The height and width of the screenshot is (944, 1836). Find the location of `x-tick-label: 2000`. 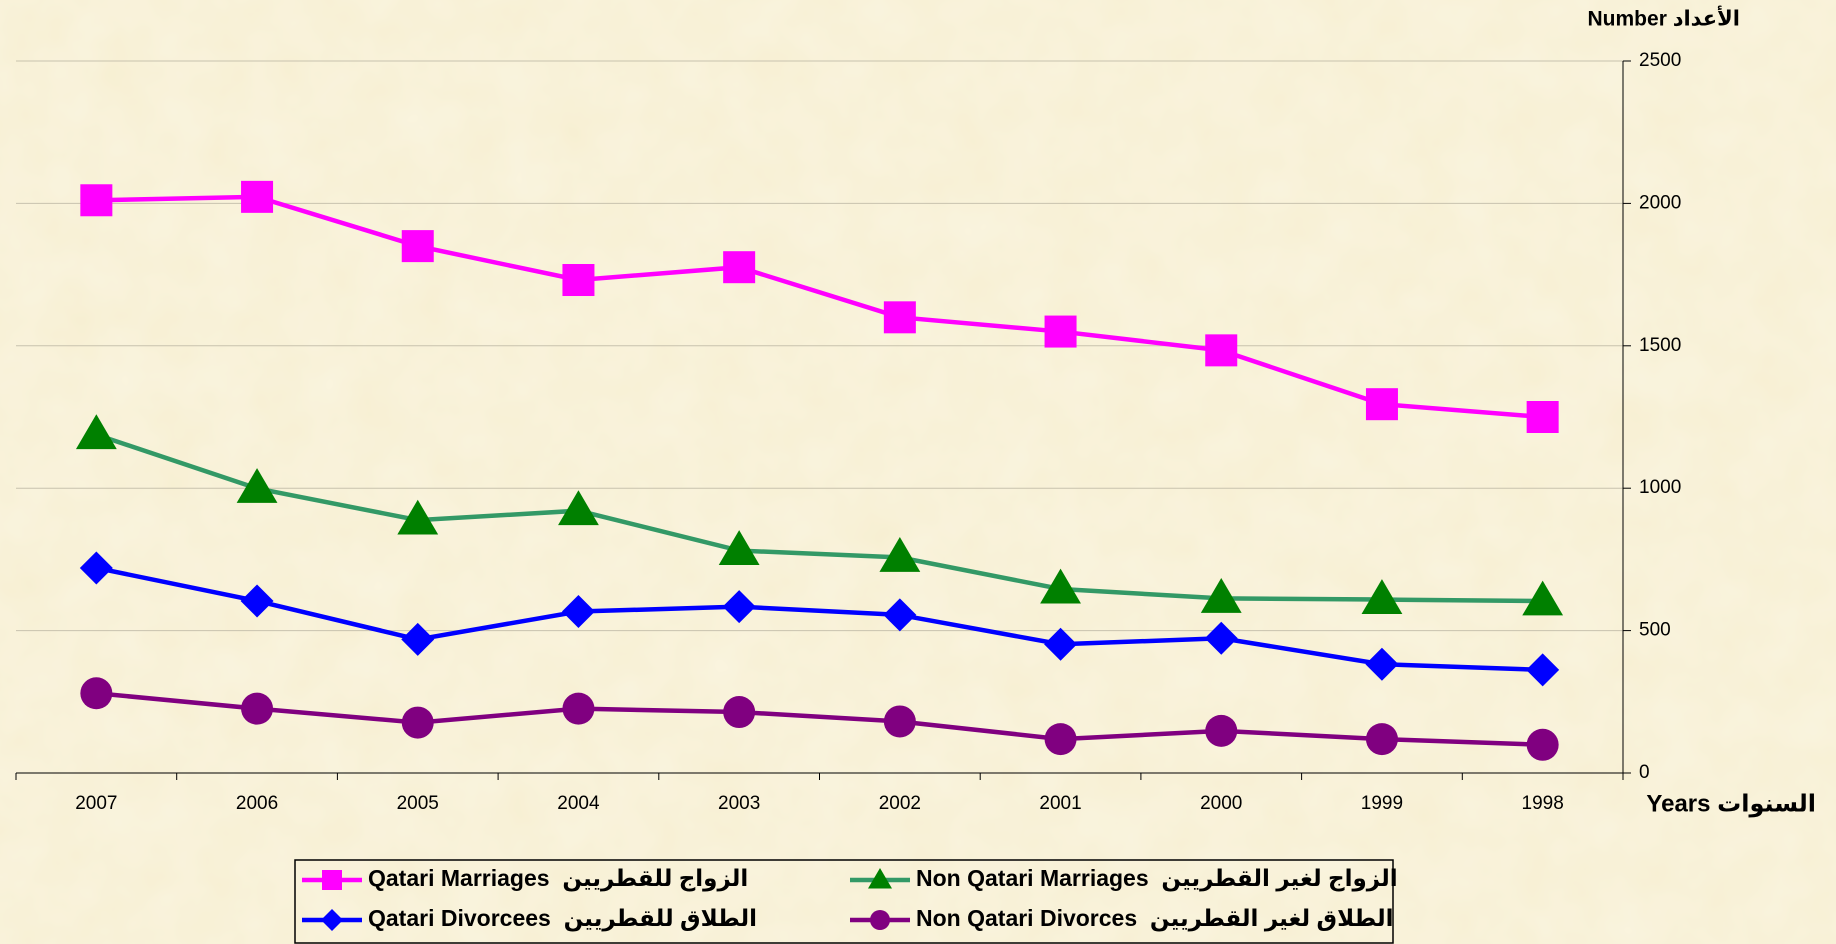

x-tick-label: 2000 is located at coordinates (1221, 803).